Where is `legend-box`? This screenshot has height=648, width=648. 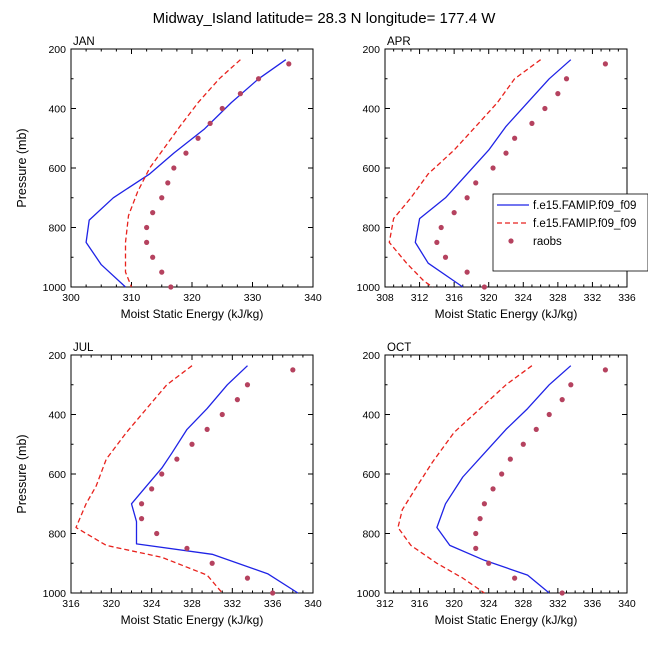
legend-box is located at coordinates (570, 232).